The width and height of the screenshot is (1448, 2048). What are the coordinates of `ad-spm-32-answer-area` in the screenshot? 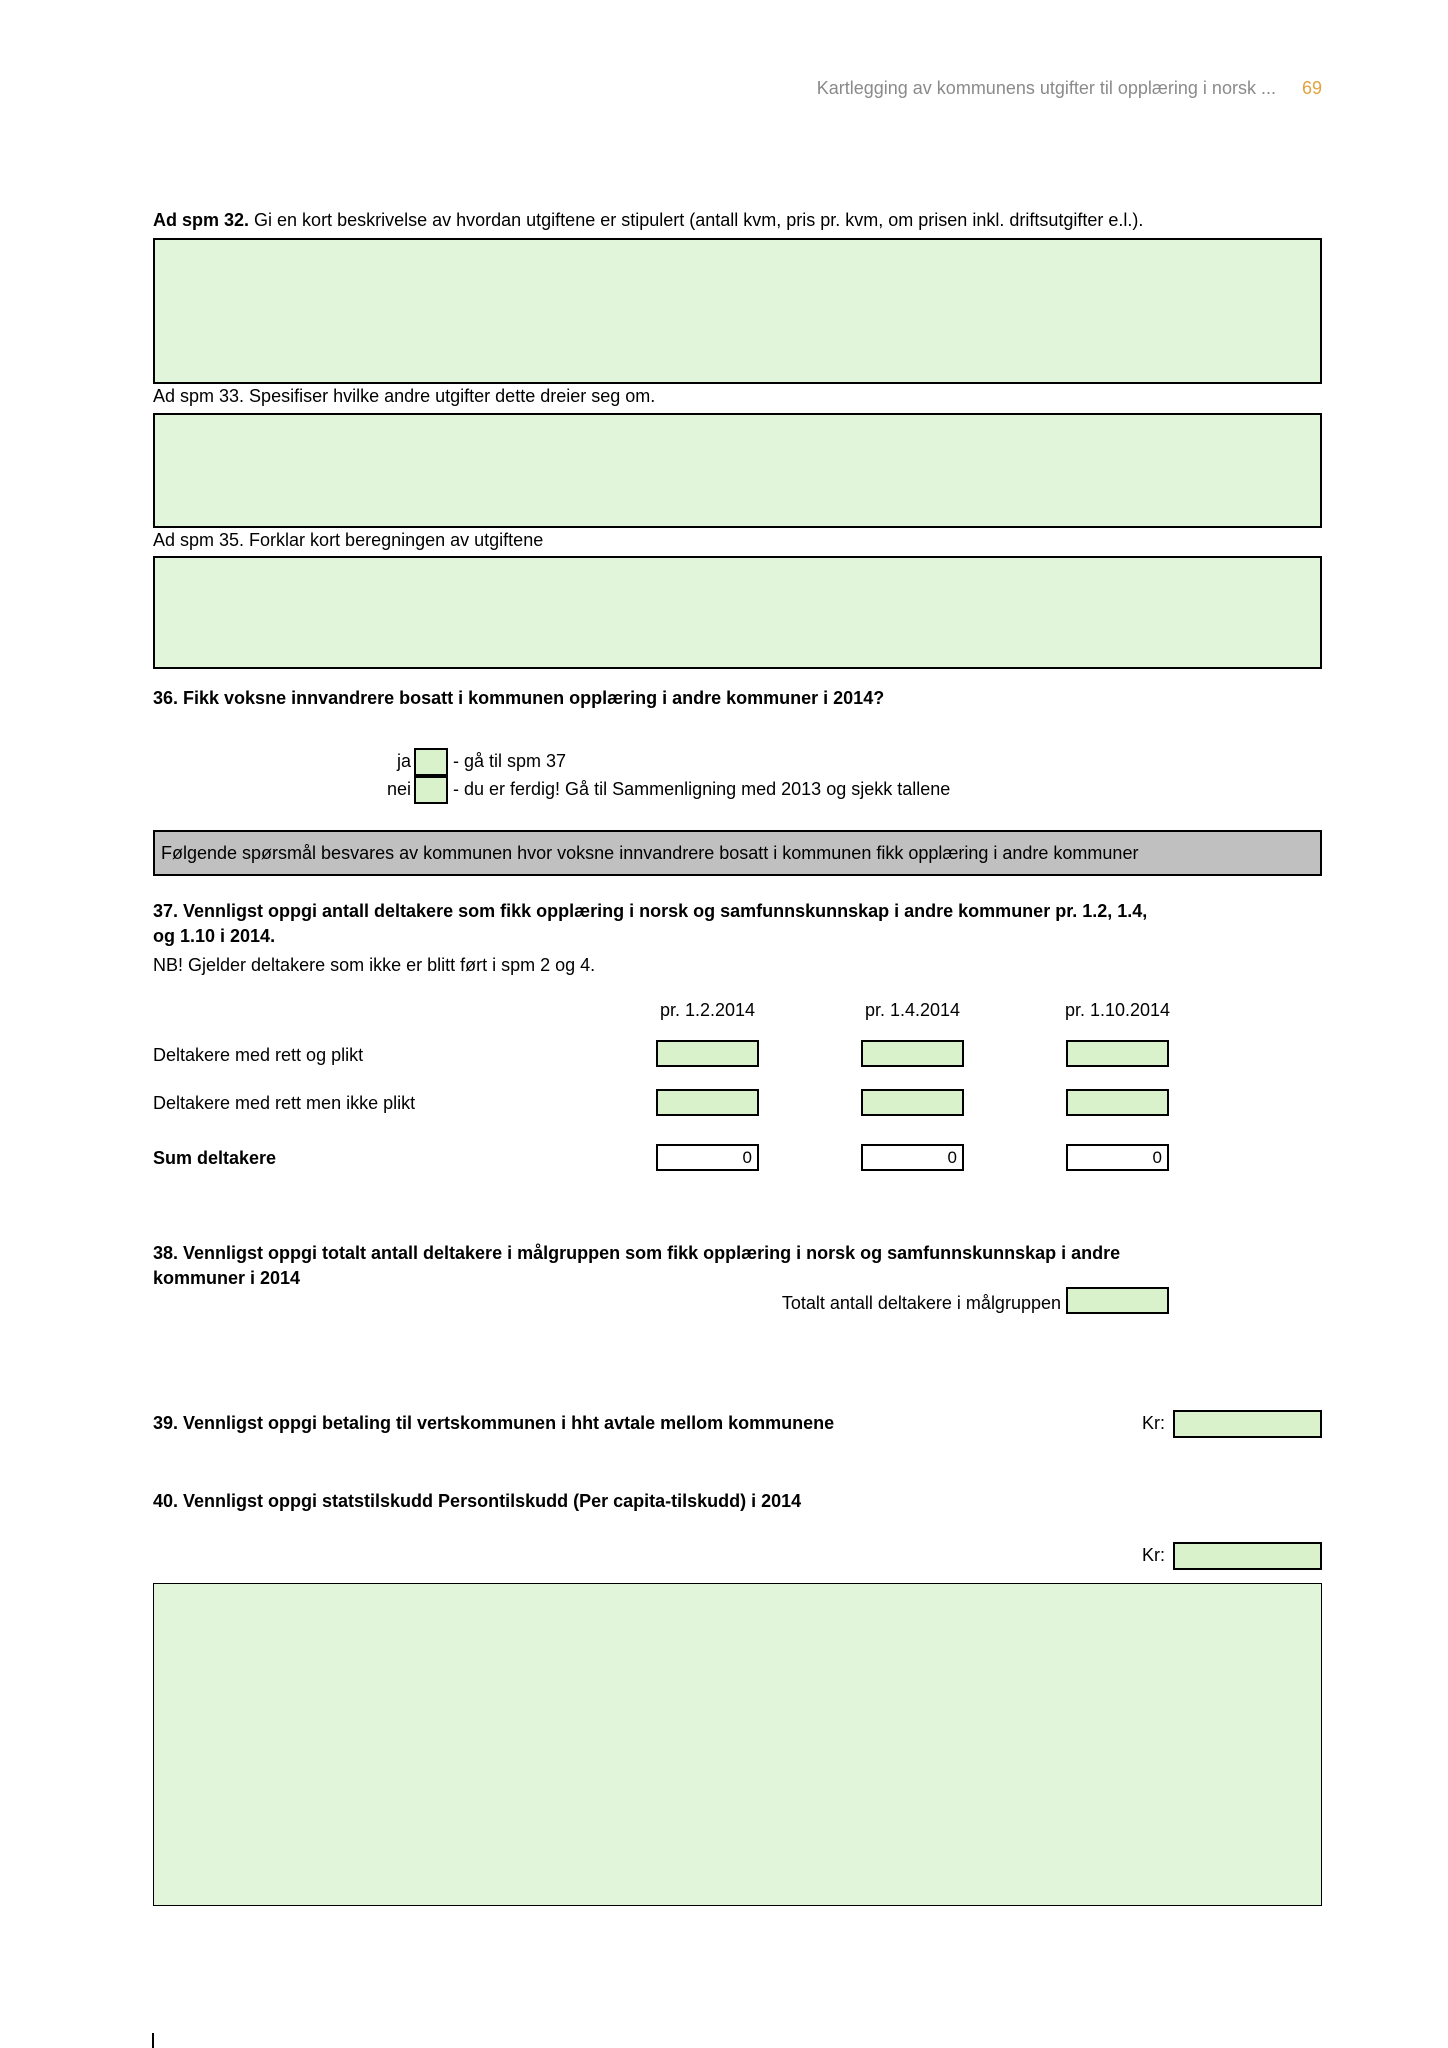 It's located at (737, 311).